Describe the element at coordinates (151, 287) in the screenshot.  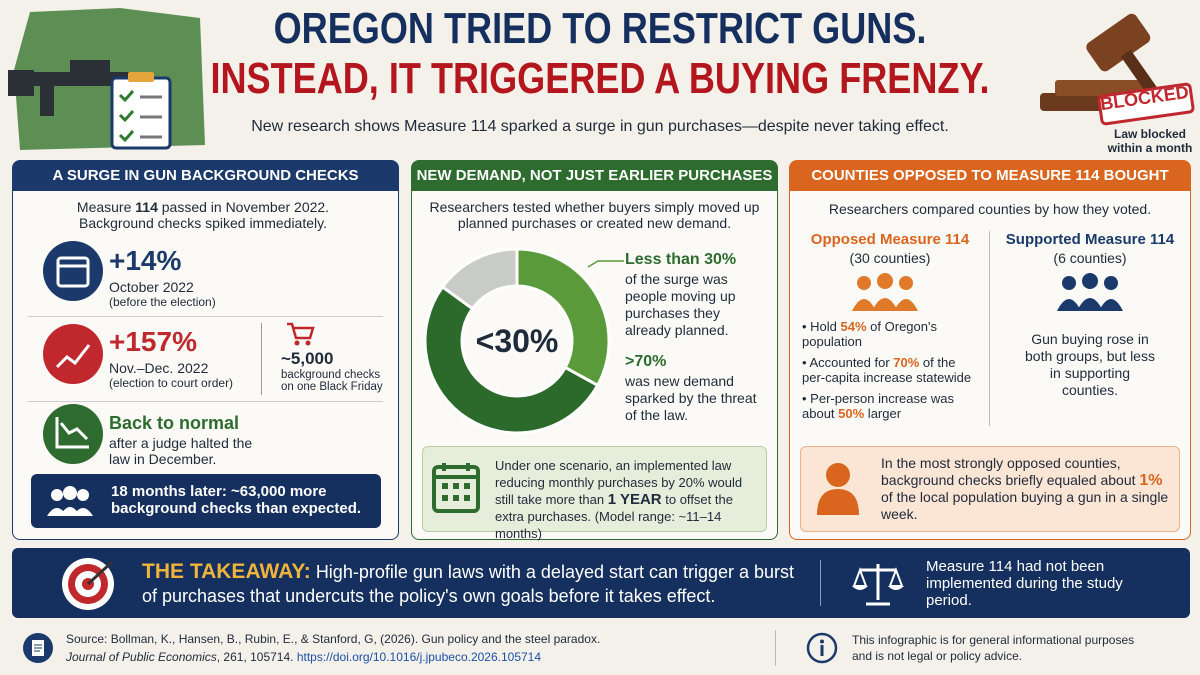
I see `stat-label: October 2022` at that location.